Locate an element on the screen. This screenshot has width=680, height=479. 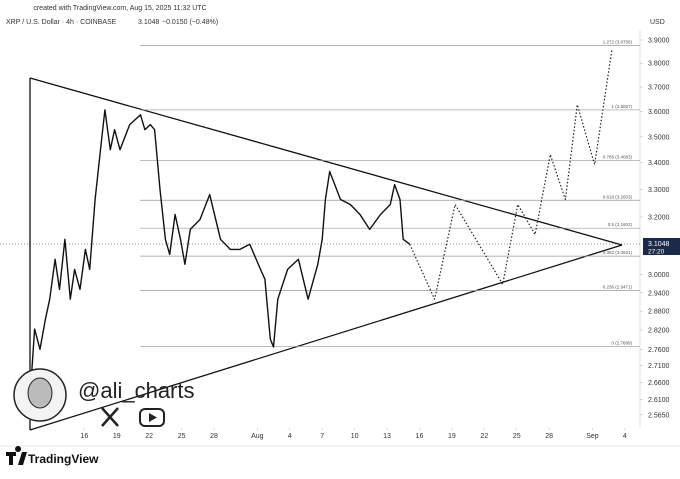
fib-label: 0.382 (3.0631) is located at coordinates (618, 252).